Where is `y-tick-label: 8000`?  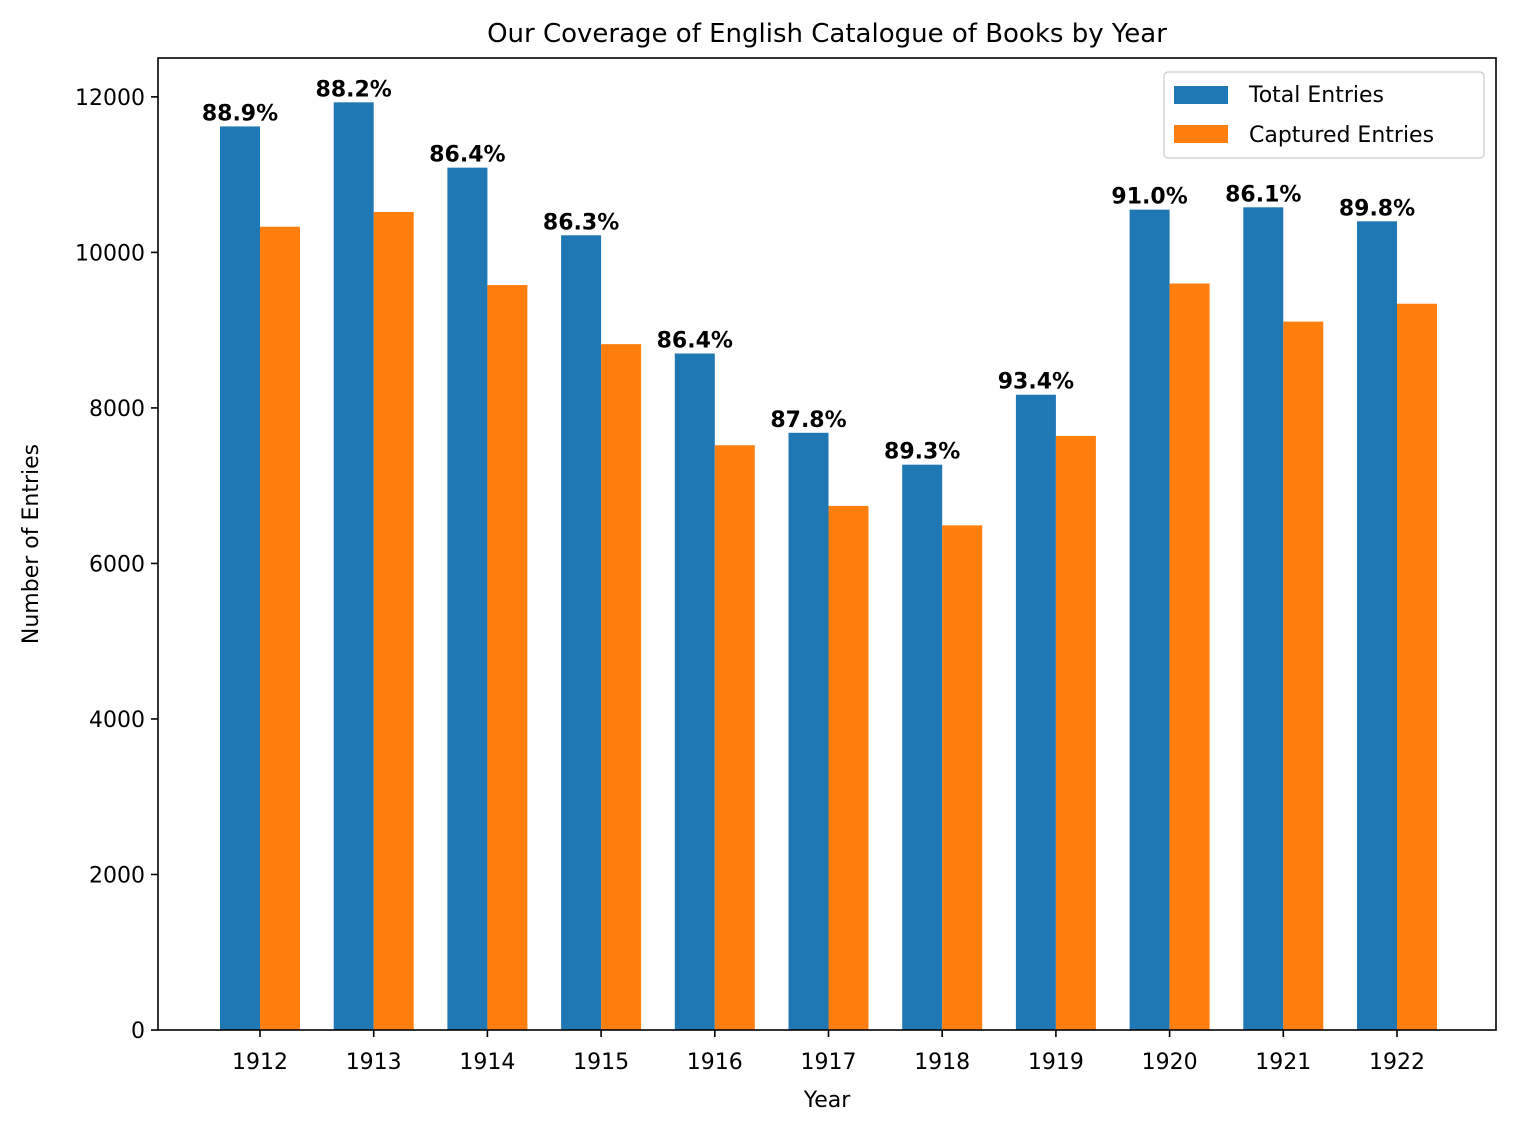 y-tick-label: 8000 is located at coordinates (117, 409).